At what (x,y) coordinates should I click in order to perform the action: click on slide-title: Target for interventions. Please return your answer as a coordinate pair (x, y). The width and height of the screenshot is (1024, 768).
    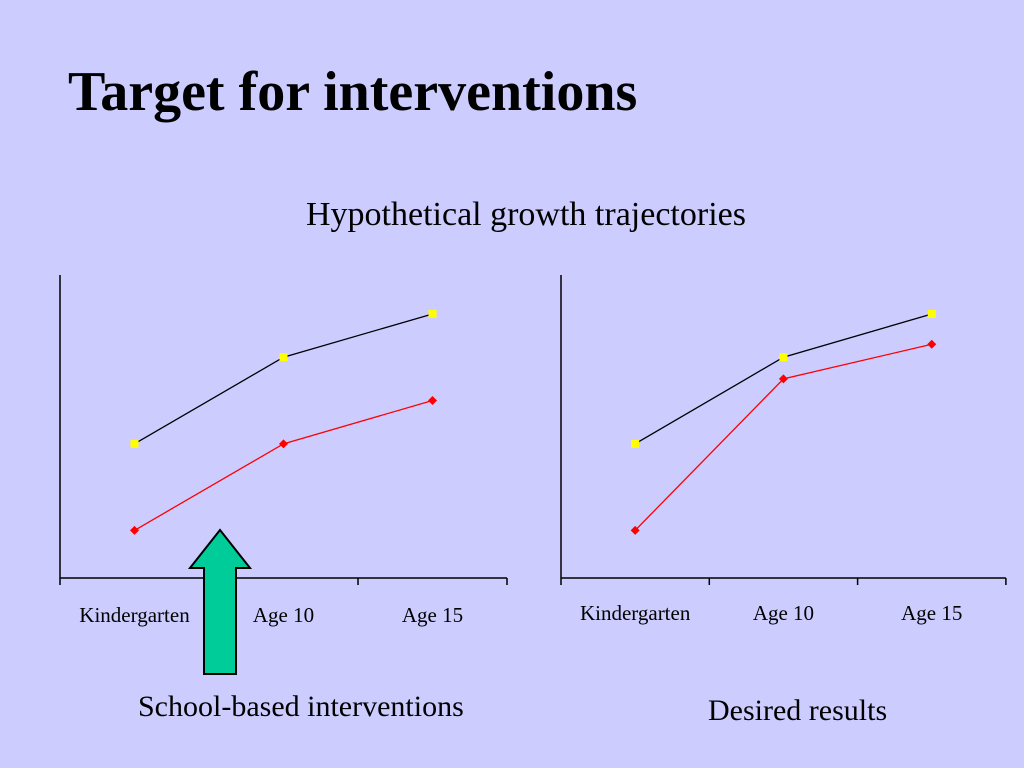
    Looking at the image, I should click on (353, 92).